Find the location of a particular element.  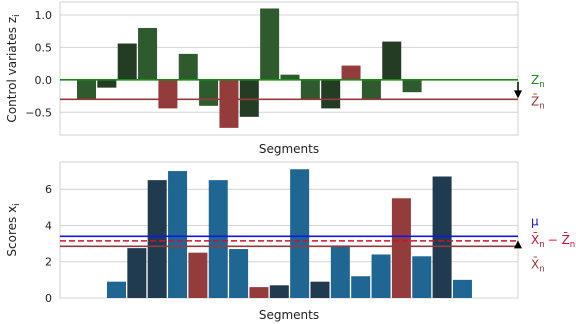

line-label: μ is located at coordinates (535, 221).